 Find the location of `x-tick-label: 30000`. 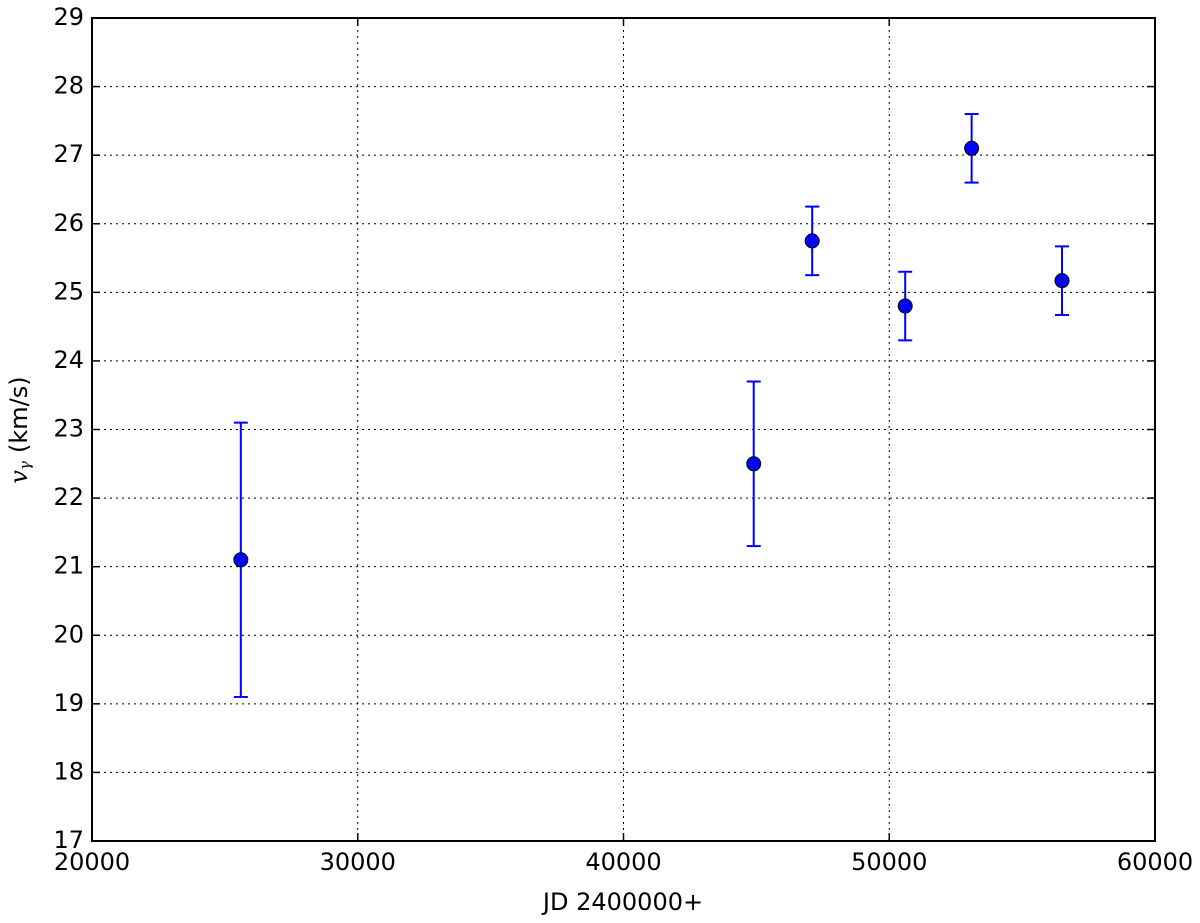

x-tick-label: 30000 is located at coordinates (358, 862).